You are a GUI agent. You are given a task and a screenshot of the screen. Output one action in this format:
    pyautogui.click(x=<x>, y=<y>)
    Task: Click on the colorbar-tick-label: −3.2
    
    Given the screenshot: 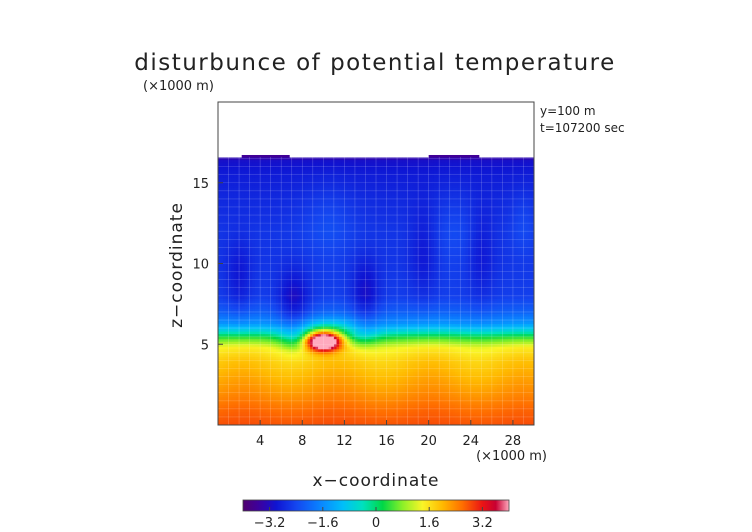 What is the action you would take?
    pyautogui.click(x=270, y=523)
    